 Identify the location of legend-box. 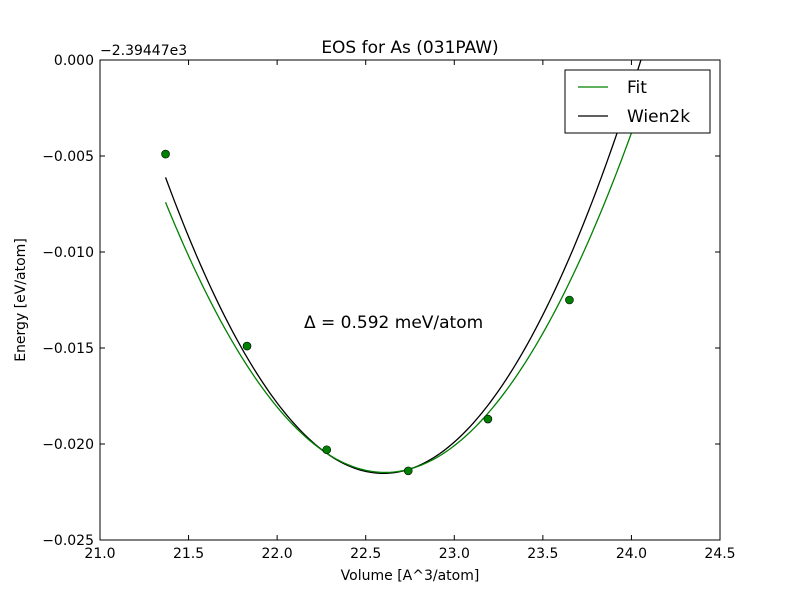
(637, 101).